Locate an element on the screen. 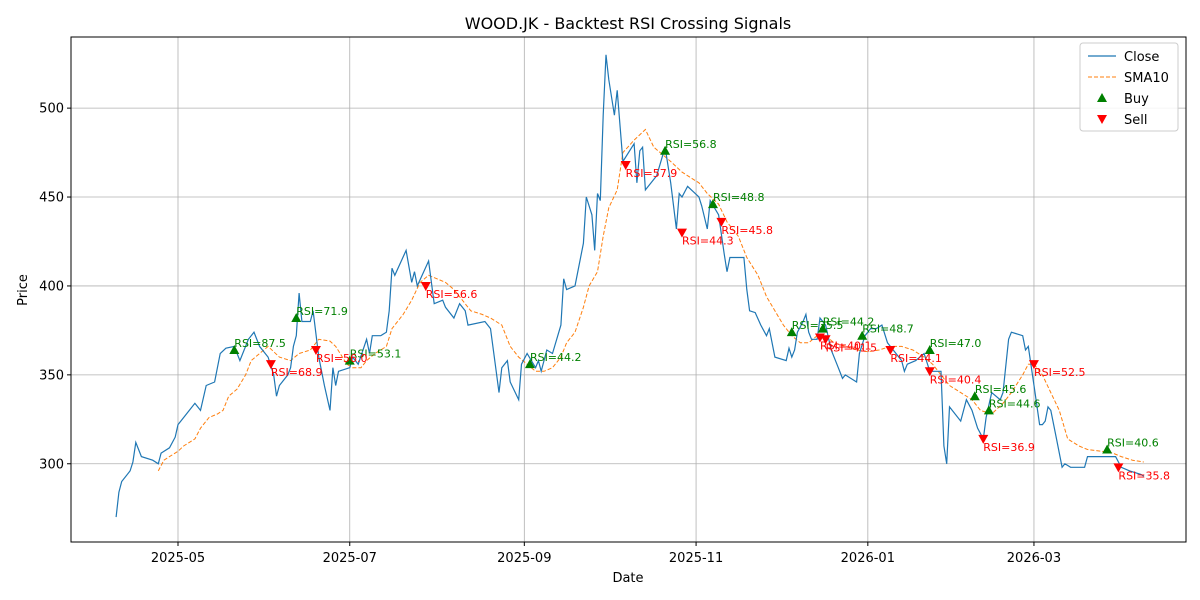 This screenshot has height=600, width=1200. sell-label: RSI=44.3 is located at coordinates (708, 241).